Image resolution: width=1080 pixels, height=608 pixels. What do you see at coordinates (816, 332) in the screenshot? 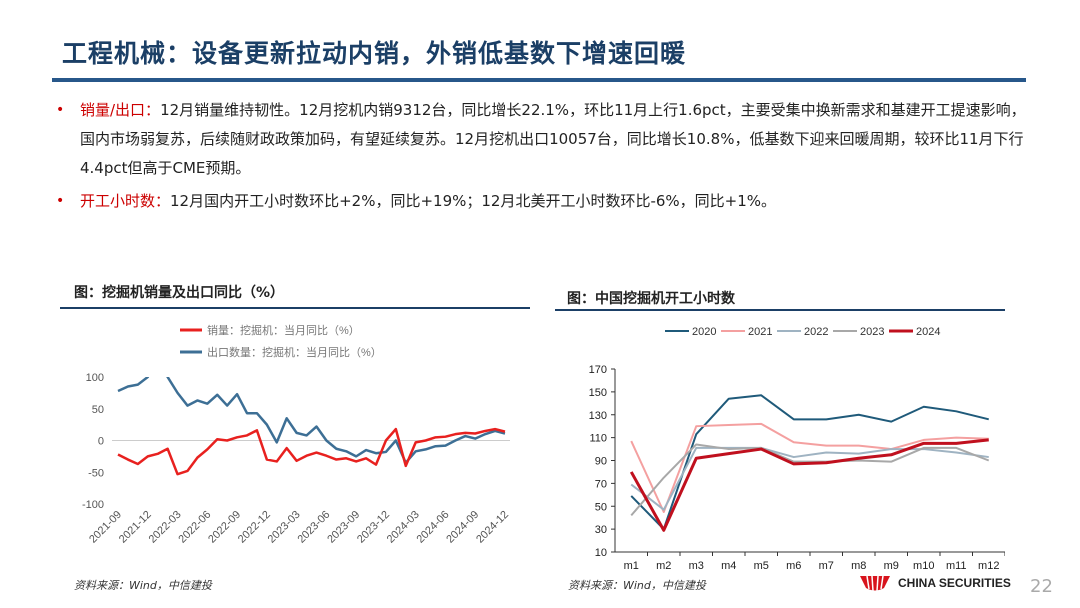
I see `legend-label-2022: 2022` at bounding box center [816, 332].